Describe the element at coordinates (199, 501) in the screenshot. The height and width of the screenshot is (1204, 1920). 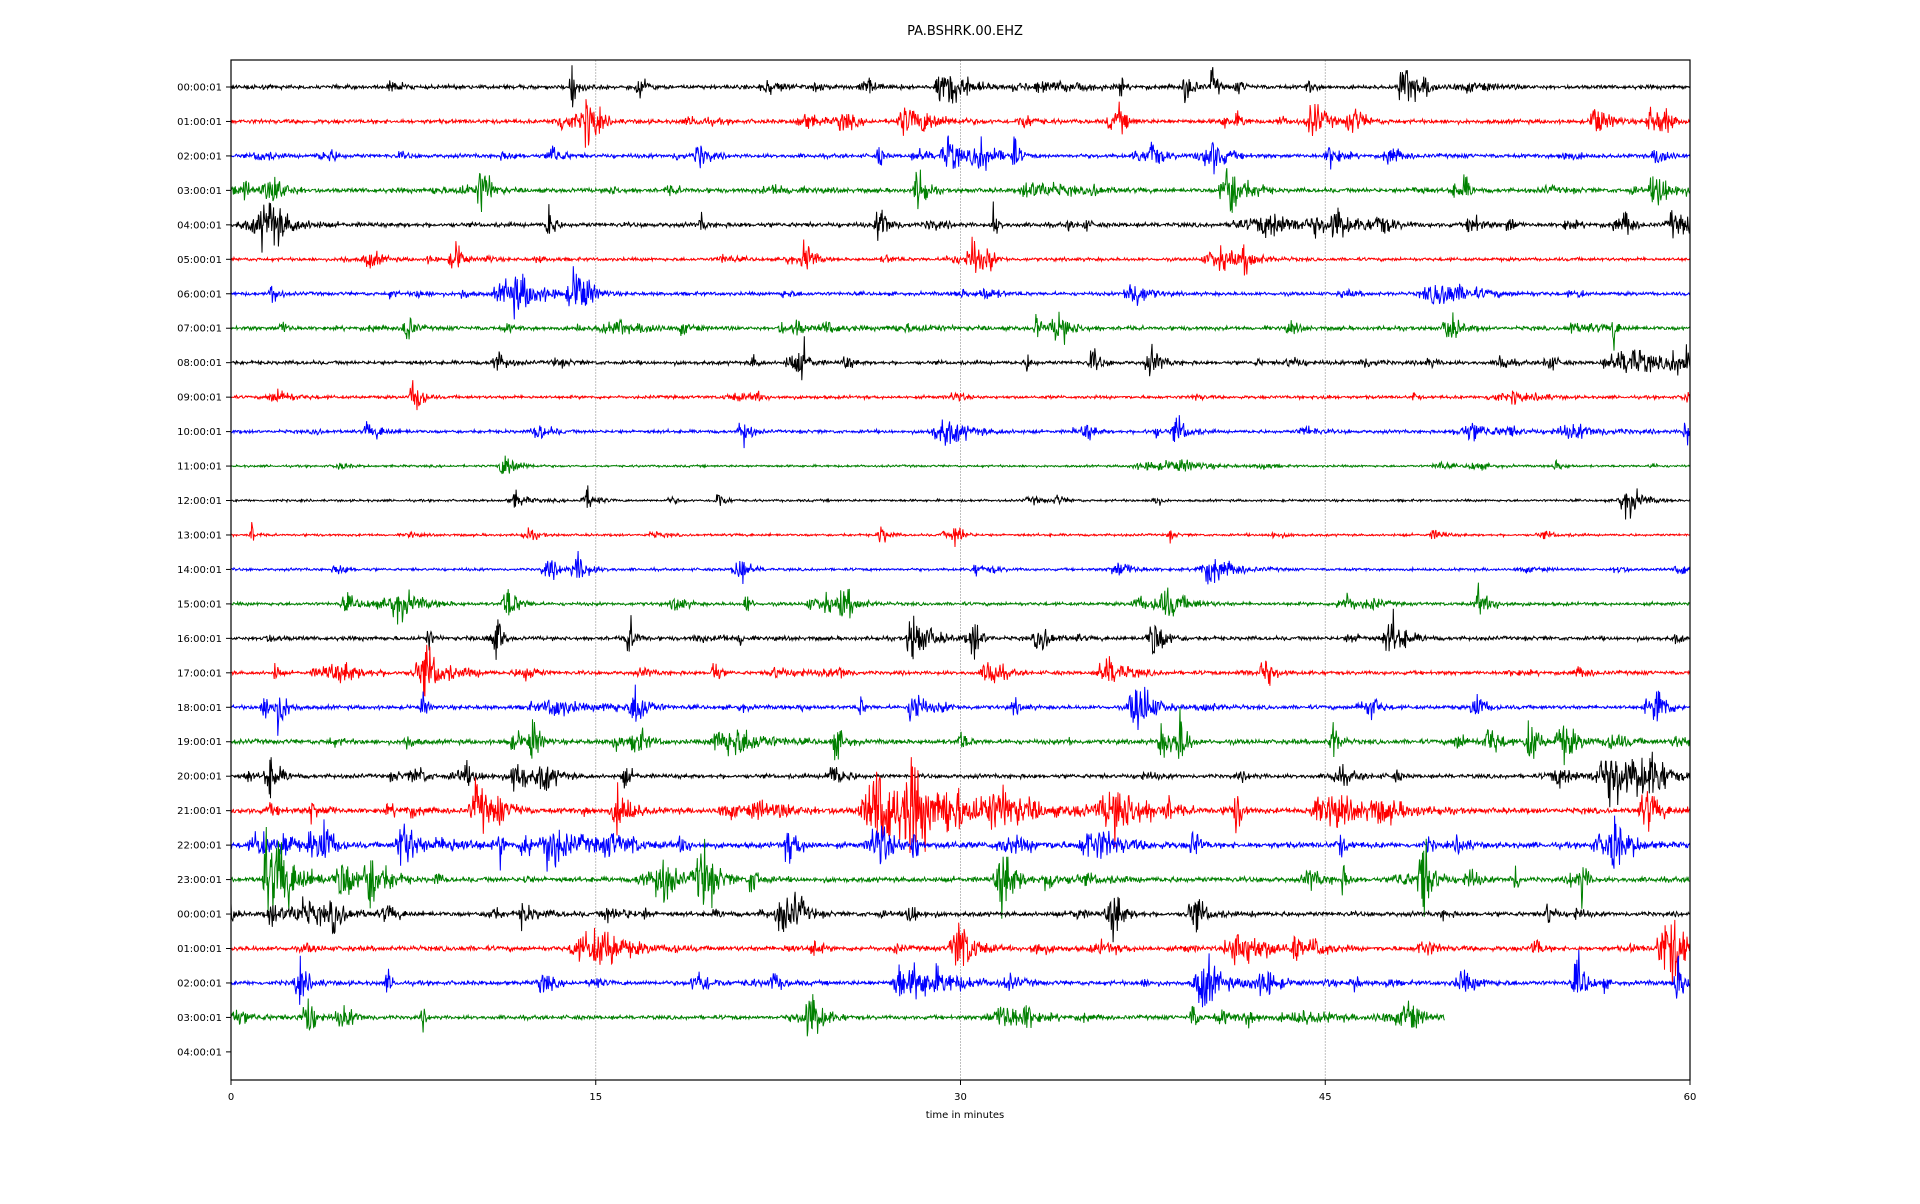
I see `y-tick-label: 12:00:01` at that location.